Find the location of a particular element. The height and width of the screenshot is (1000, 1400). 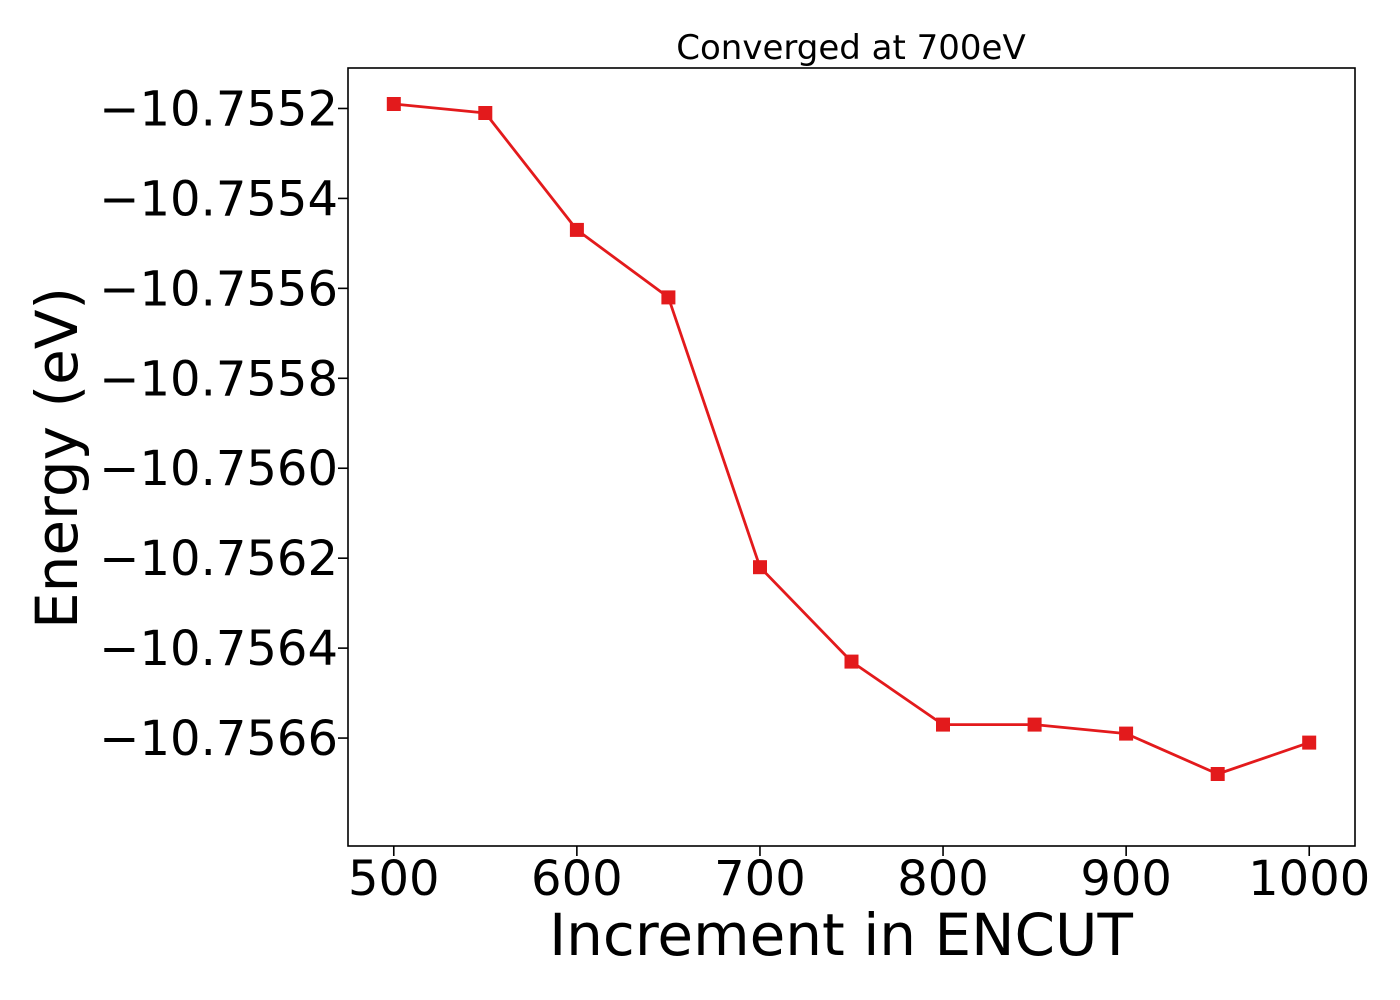

y-axis-title: Energy (eV) is located at coordinates (57, 458).